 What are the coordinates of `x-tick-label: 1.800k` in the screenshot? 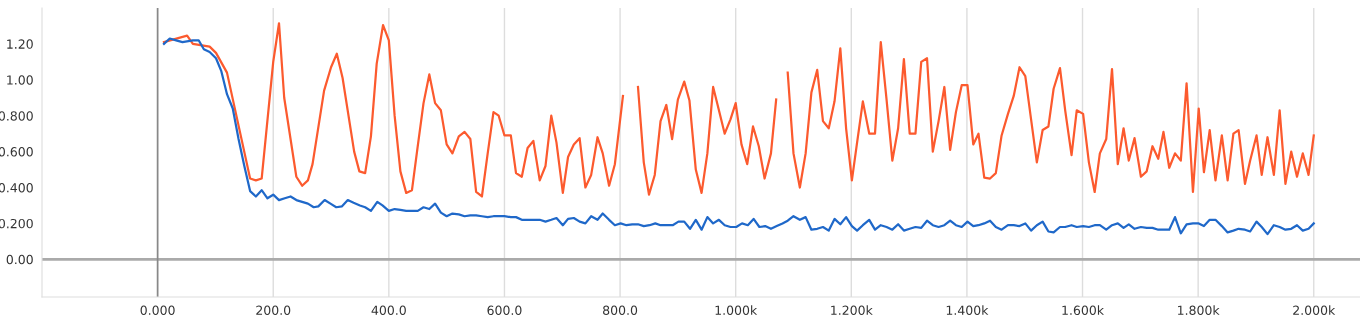 It's located at (1199, 310).